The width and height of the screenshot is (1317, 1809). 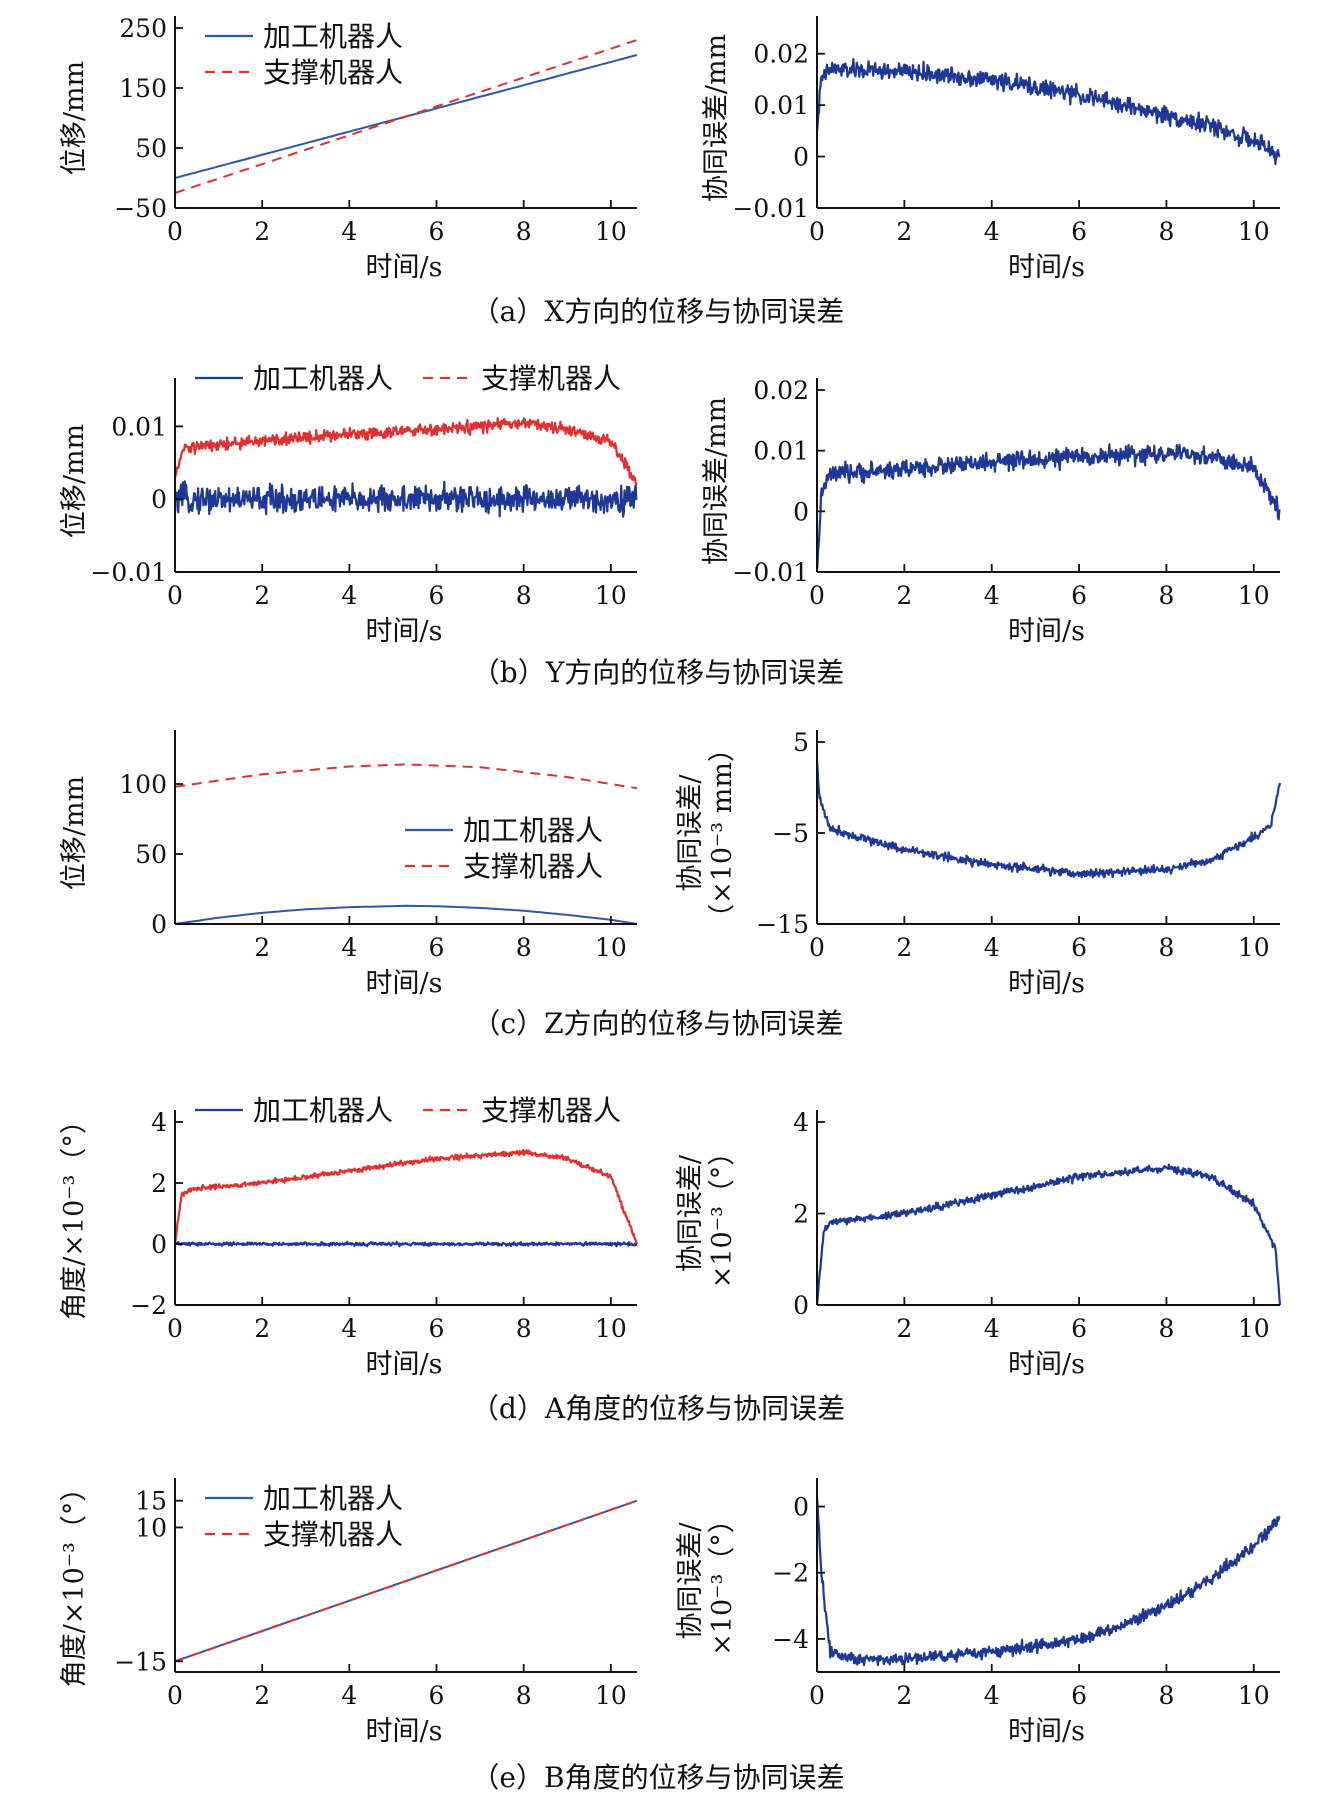 What do you see at coordinates (790, 833) in the screenshot?
I see `y-tick-label: −5` at bounding box center [790, 833].